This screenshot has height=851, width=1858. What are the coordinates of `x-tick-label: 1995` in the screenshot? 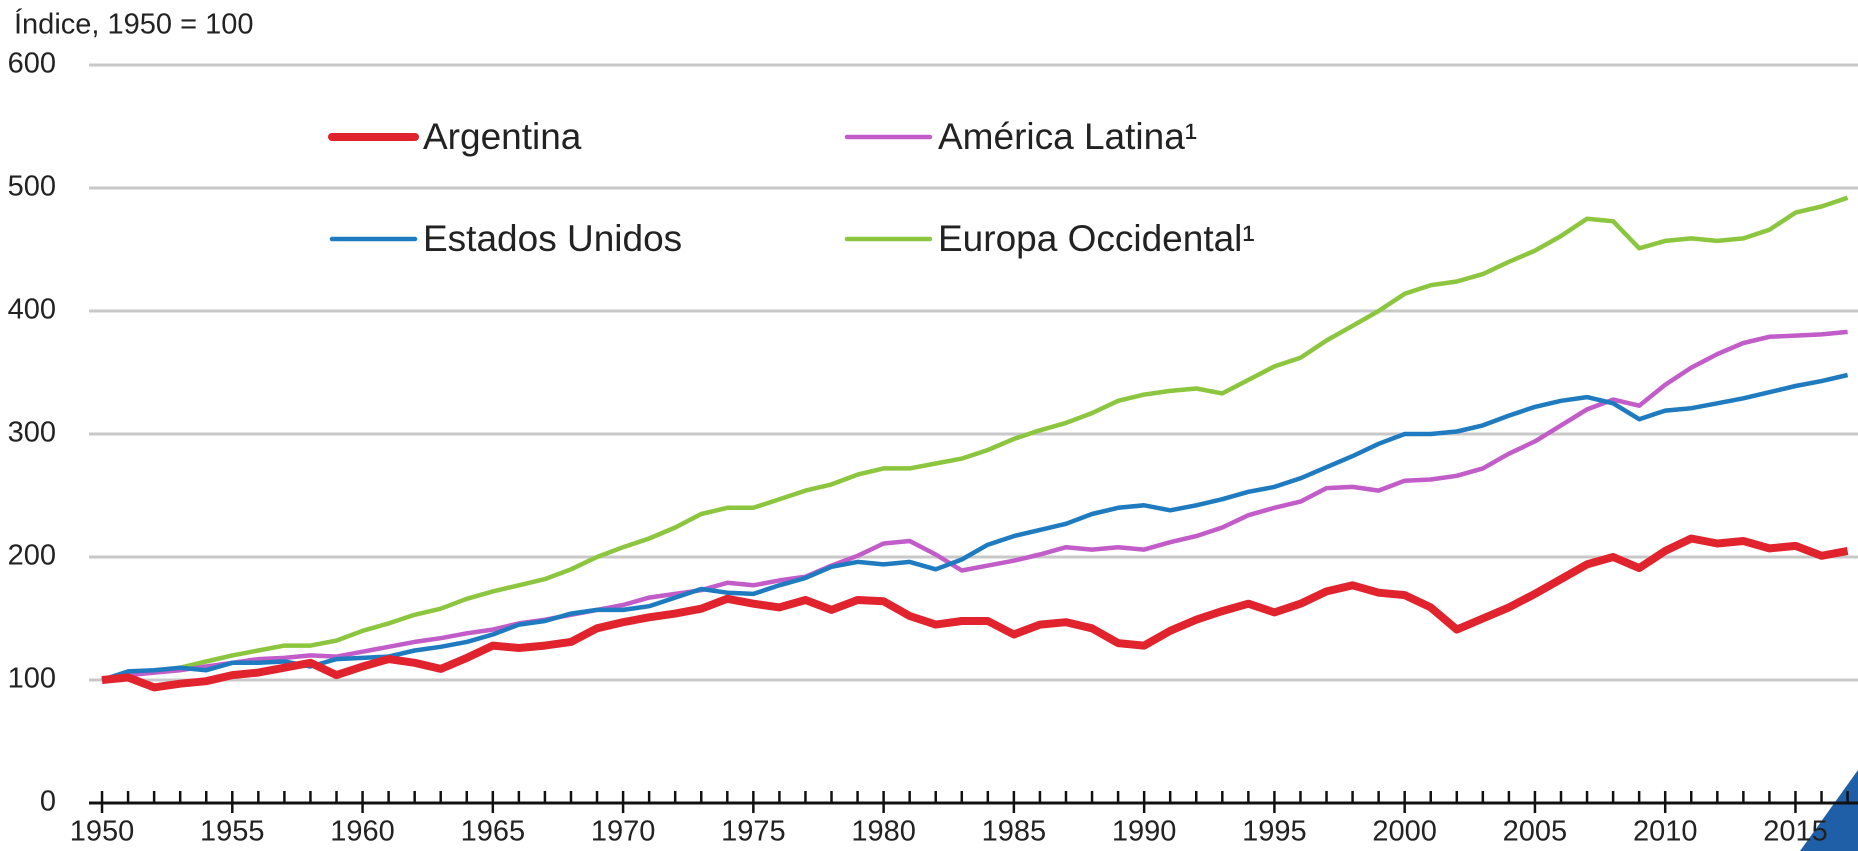 It's located at (1274, 832).